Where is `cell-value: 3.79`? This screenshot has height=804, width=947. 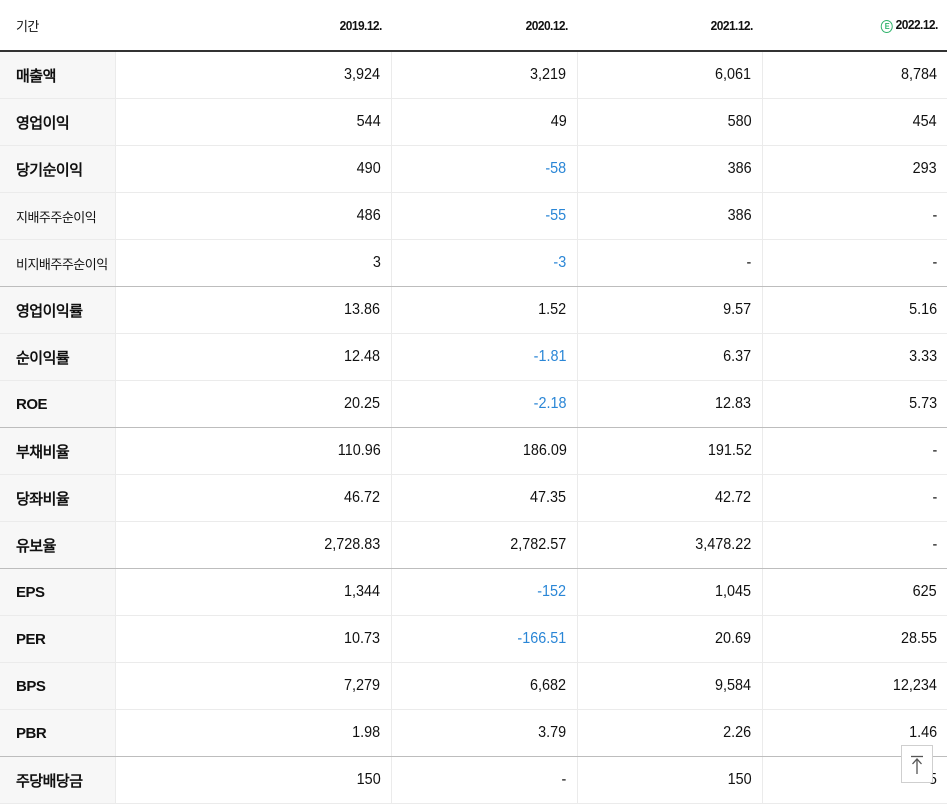
cell-value: 3.79 is located at coordinates (552, 732).